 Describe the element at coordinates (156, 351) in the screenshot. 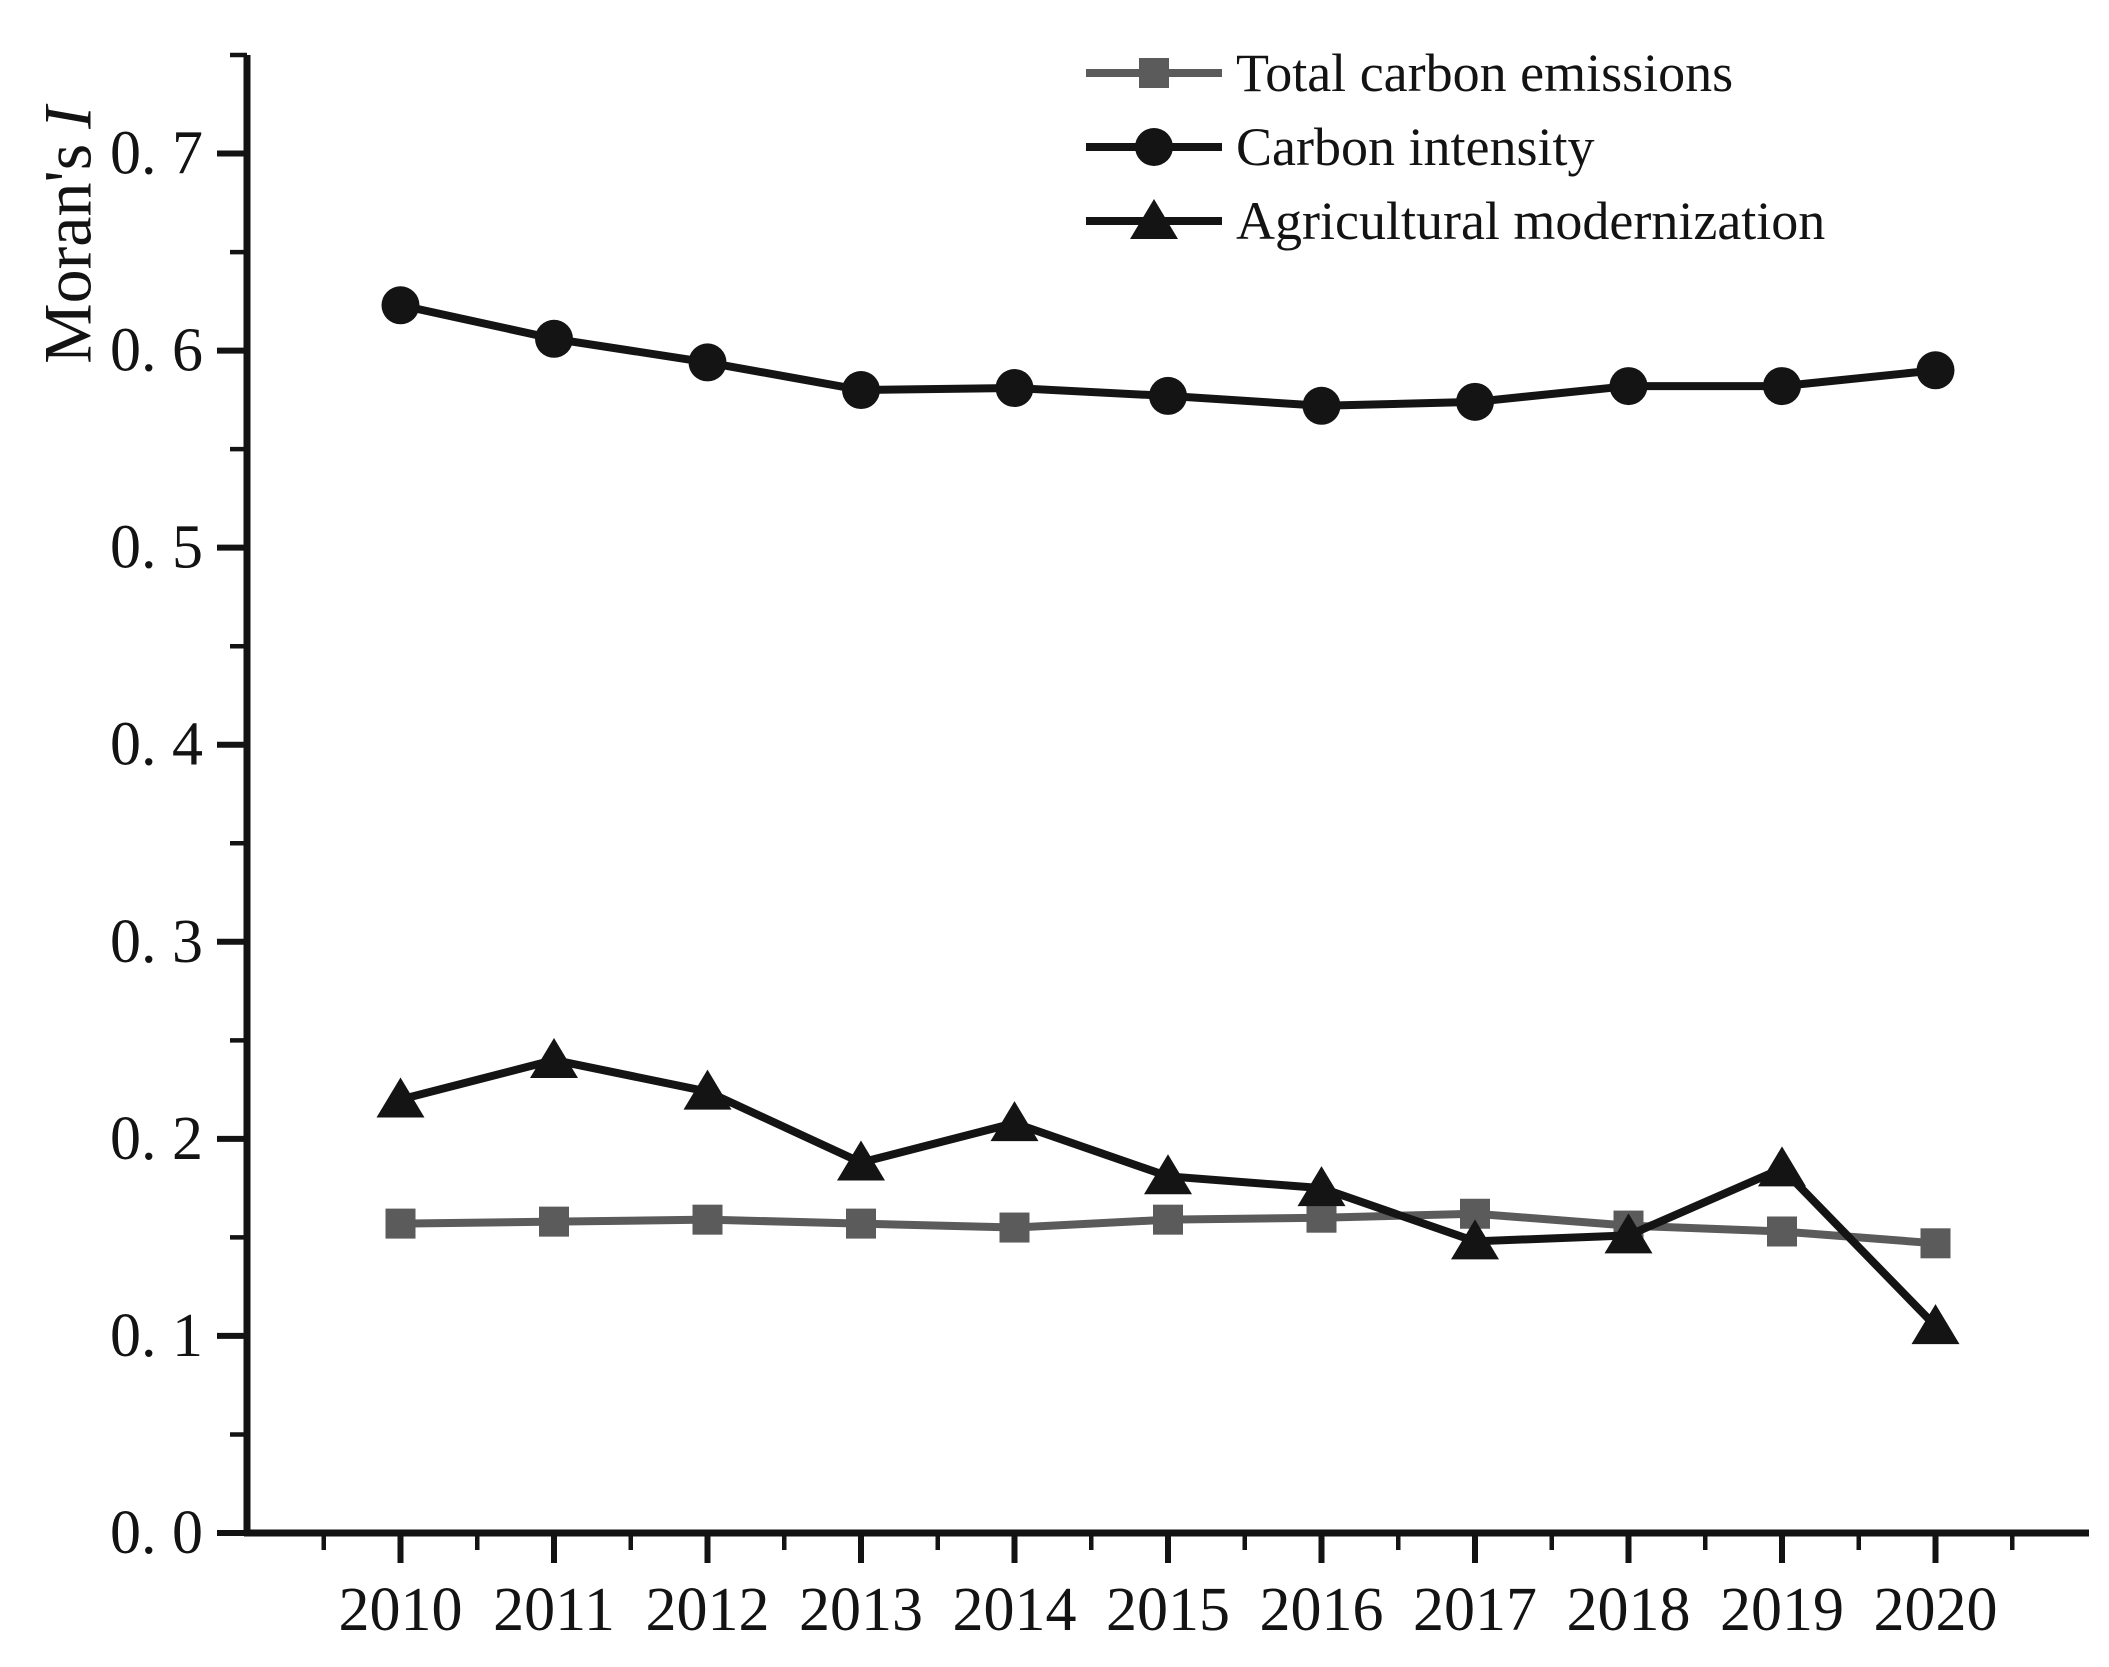

I see `y-tick-label: 0. 6` at that location.